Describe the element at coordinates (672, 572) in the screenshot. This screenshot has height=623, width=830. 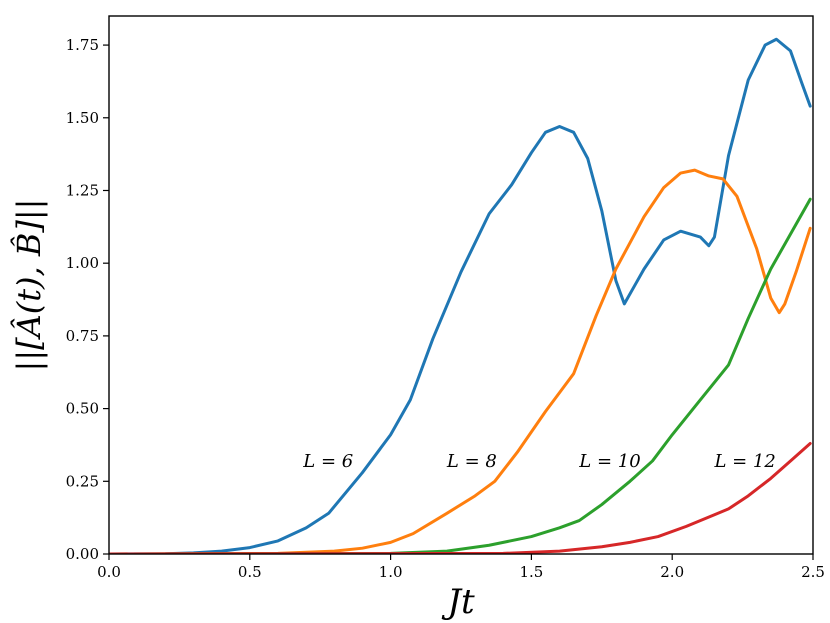
I see `x-tick-label: 2.0` at that location.